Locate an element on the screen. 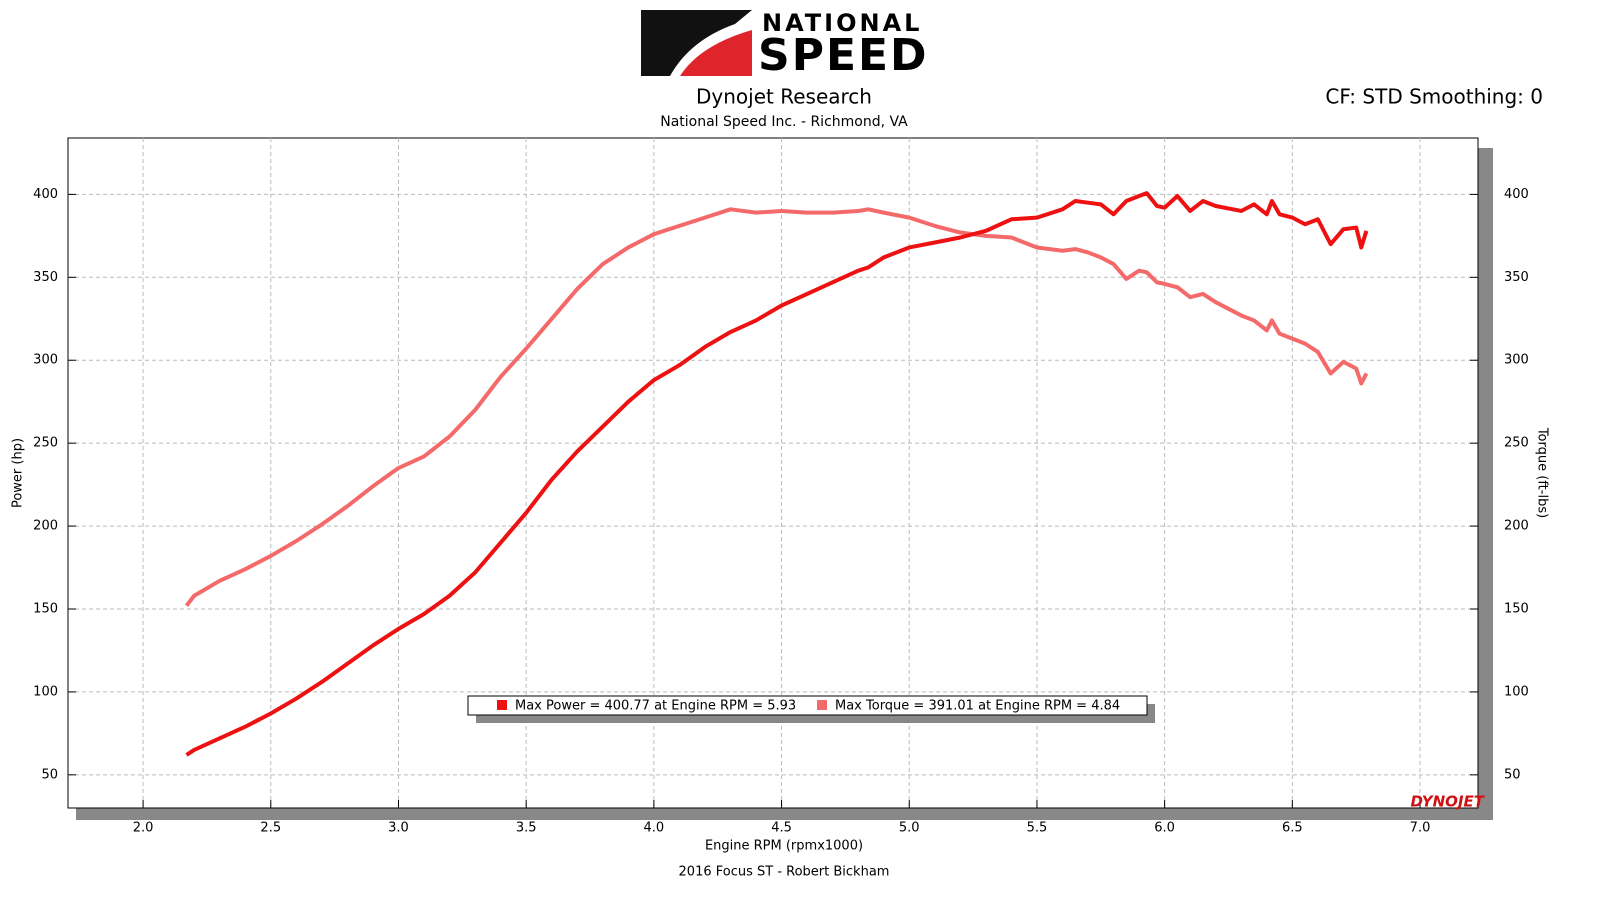  x-tick-label: 2.0 is located at coordinates (143, 828).